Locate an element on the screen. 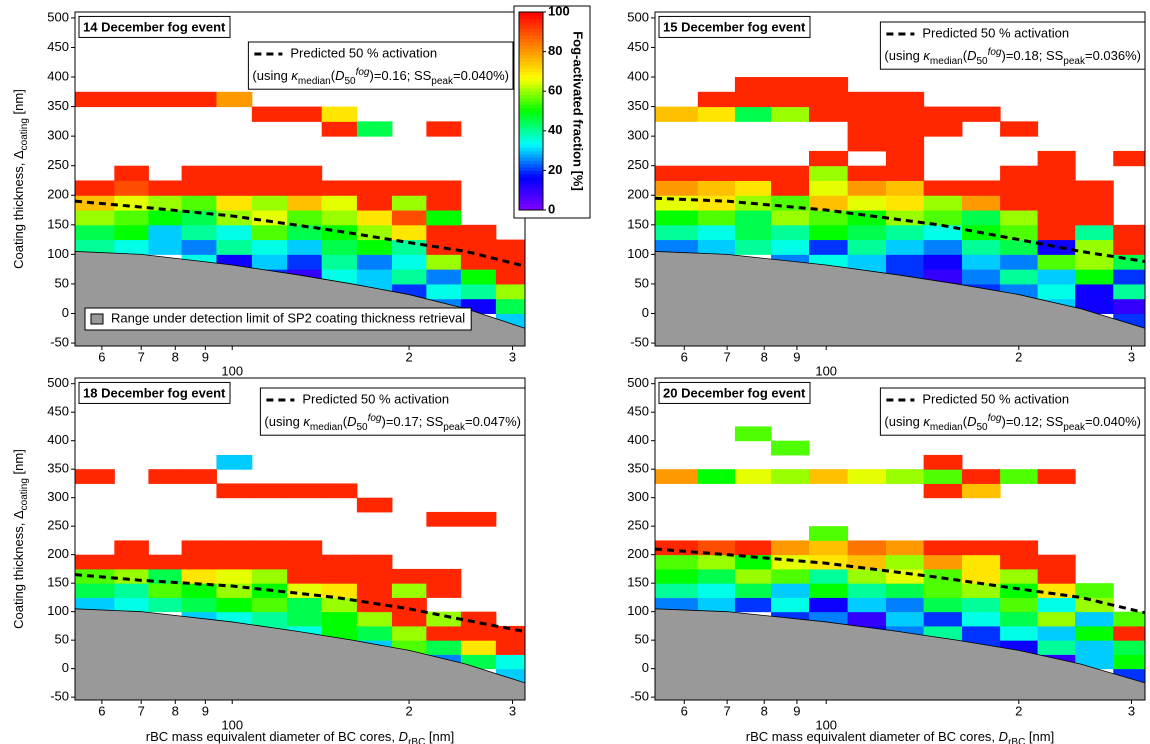 This screenshot has width=1150, height=744. panel-title: 14 December fog event is located at coordinates (154, 26).